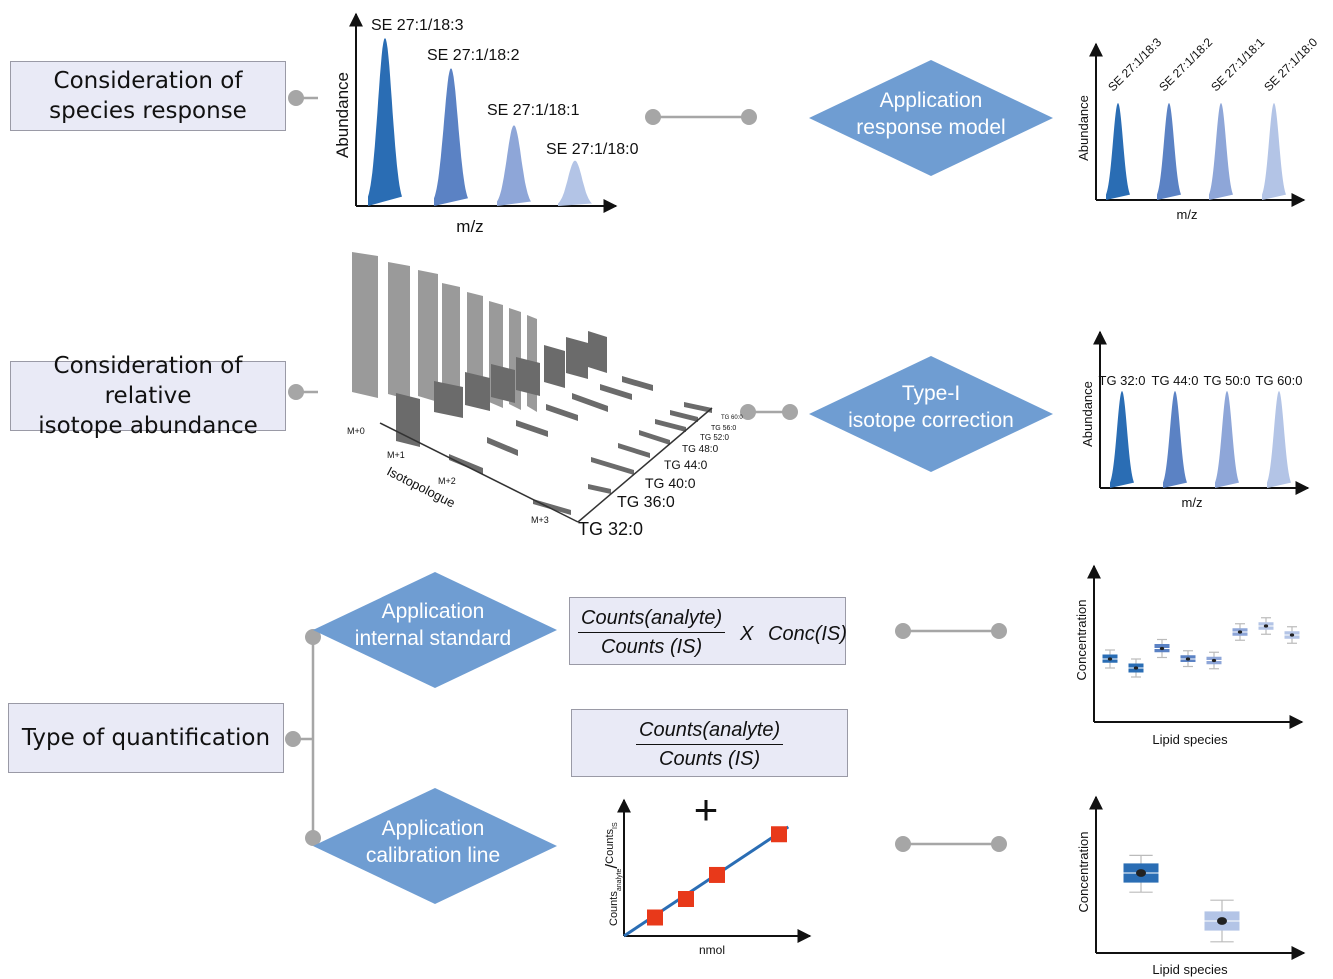  I want to click on calibration-xlabel: nmol, so click(712, 950).